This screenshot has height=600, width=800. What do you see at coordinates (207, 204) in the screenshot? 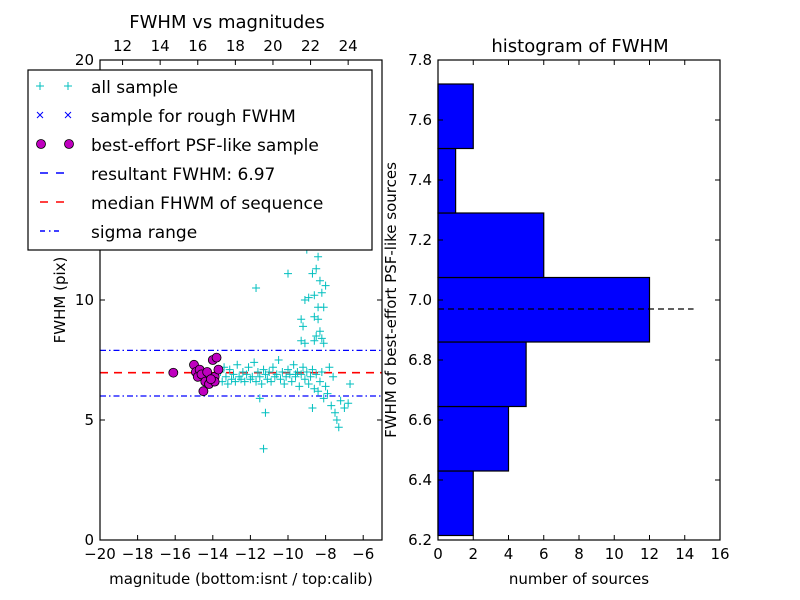
I see `legend-label: median FHWM of sequence` at bounding box center [207, 204].